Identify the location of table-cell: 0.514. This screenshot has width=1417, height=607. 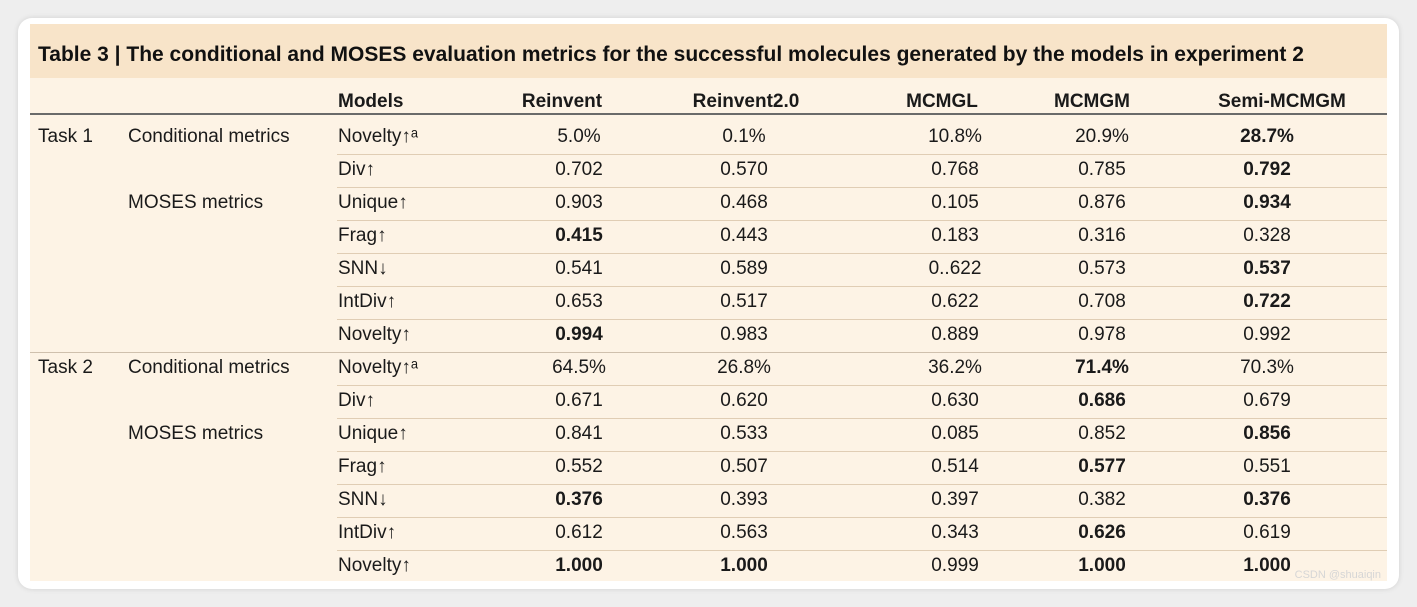
(955, 466).